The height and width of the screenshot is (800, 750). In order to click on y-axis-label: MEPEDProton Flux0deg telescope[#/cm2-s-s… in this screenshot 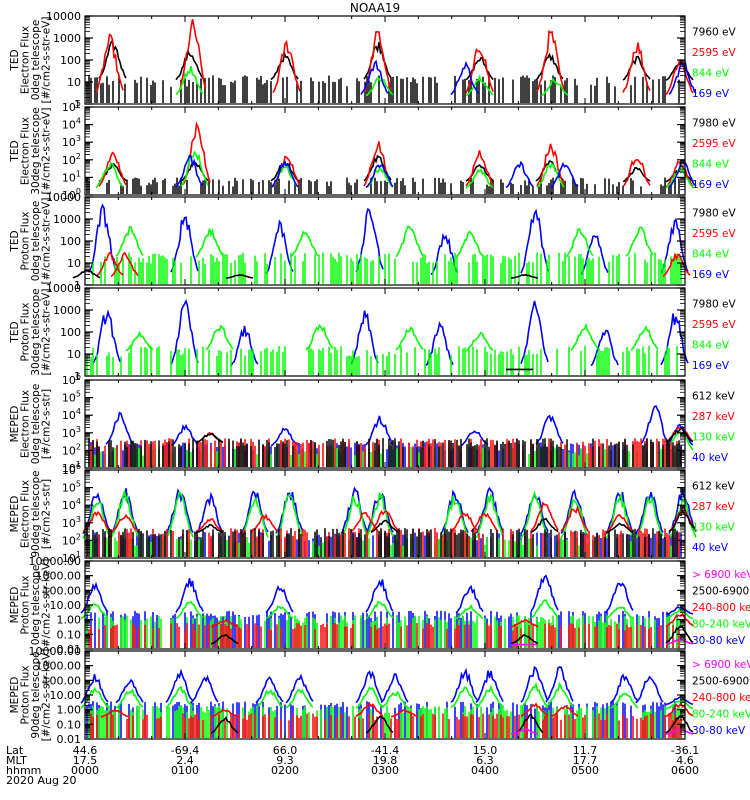, I will do `click(31, 605)`.